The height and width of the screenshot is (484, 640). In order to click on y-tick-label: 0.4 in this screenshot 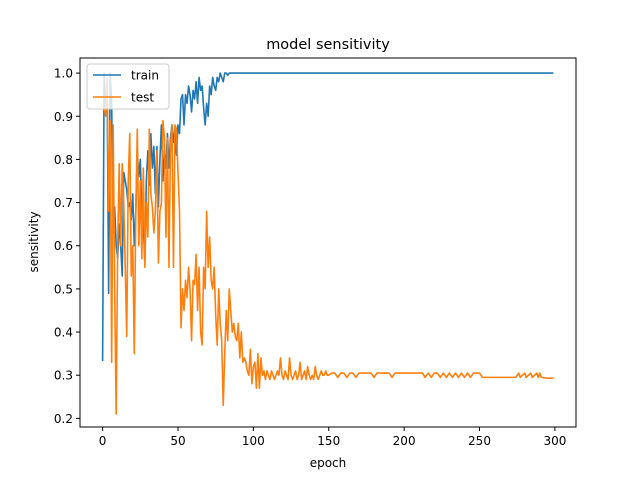, I will do `click(63, 333)`.